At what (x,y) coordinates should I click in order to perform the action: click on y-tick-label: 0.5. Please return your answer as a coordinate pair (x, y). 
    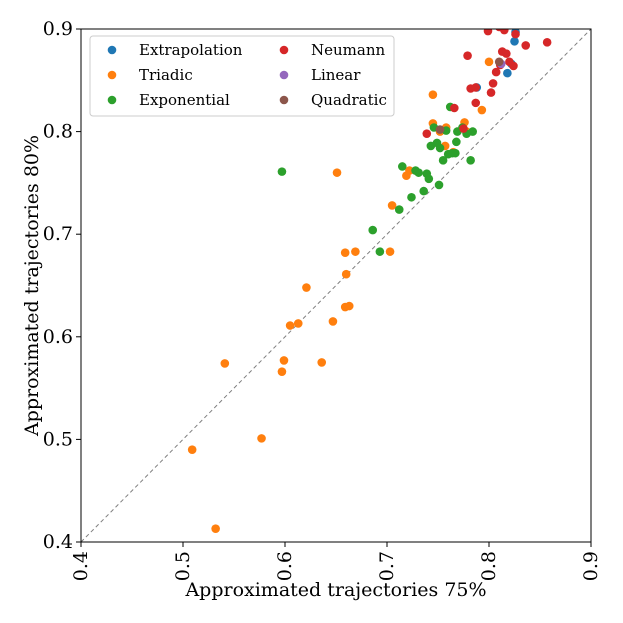
    Looking at the image, I should click on (58, 439).